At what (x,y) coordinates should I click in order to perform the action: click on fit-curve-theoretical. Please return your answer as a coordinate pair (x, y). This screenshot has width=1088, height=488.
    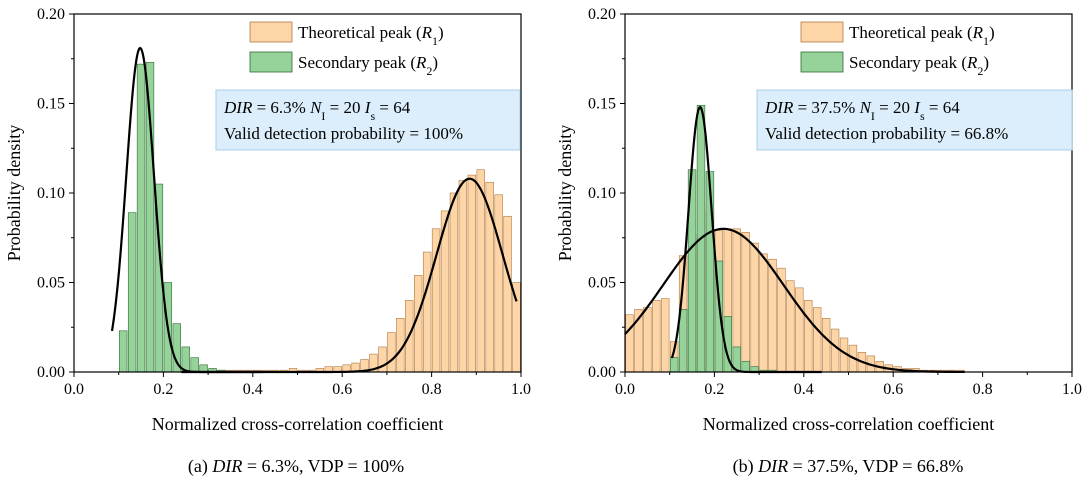
    Looking at the image, I should click on (794, 300).